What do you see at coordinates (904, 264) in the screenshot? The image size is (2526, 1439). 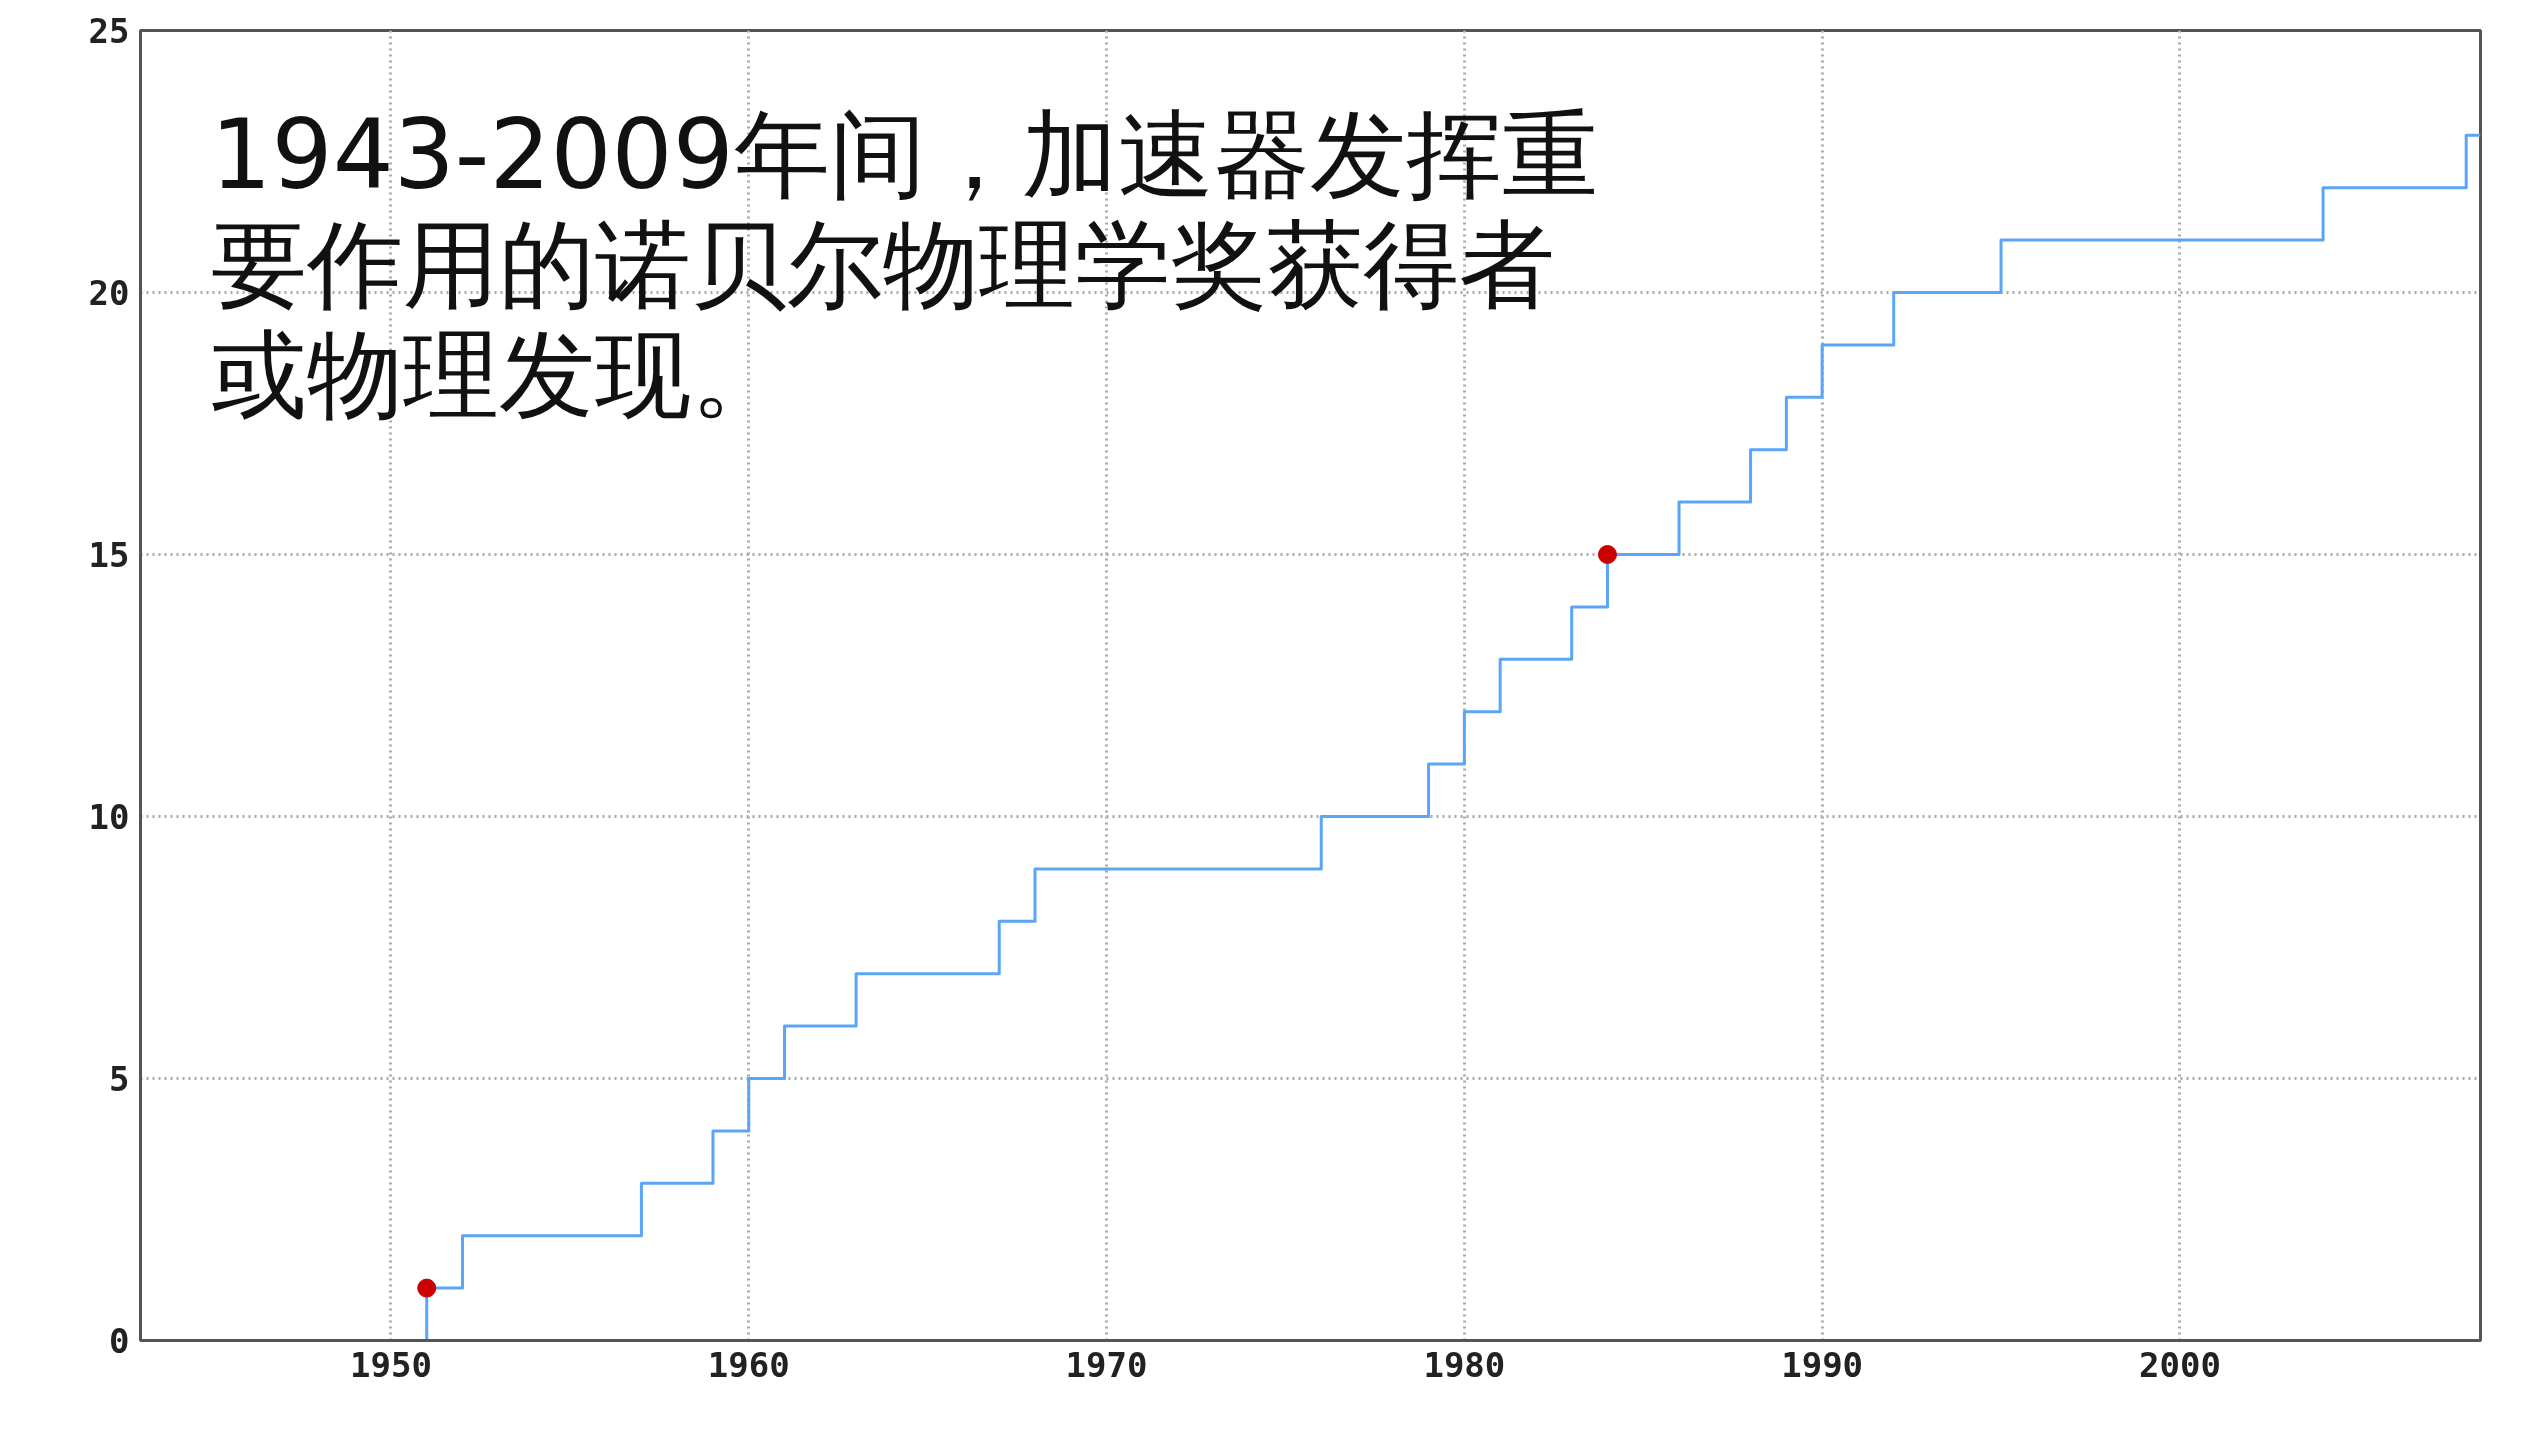 I see `text: 1943-2009年间，加速器发挥重要作用的诺贝尔物理学奖获得者或物理发现。` at bounding box center [904, 264].